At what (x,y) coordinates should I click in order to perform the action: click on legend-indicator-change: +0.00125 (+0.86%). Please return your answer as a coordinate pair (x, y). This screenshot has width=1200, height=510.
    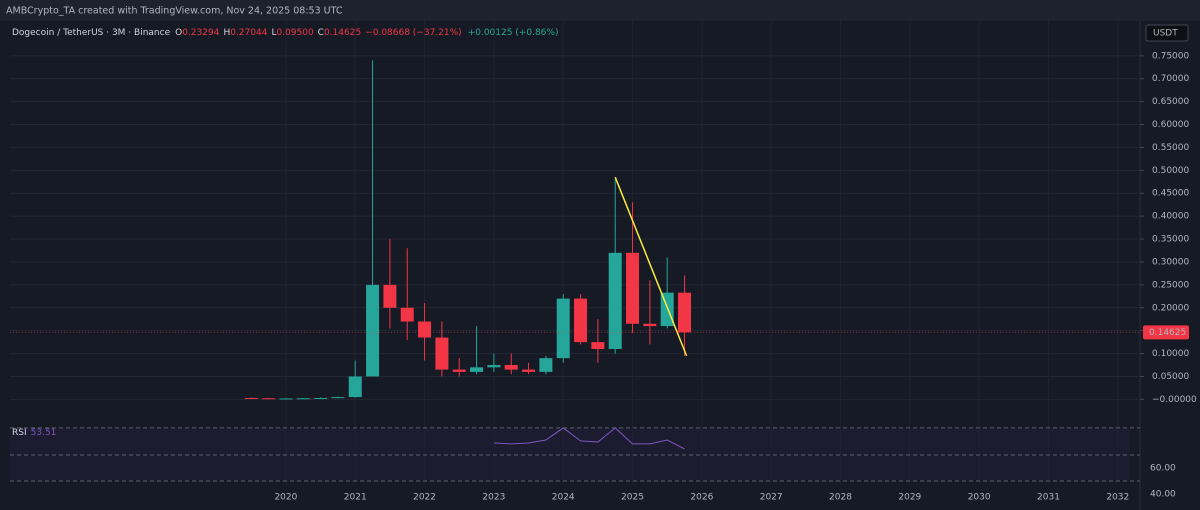
    Looking at the image, I should click on (513, 33).